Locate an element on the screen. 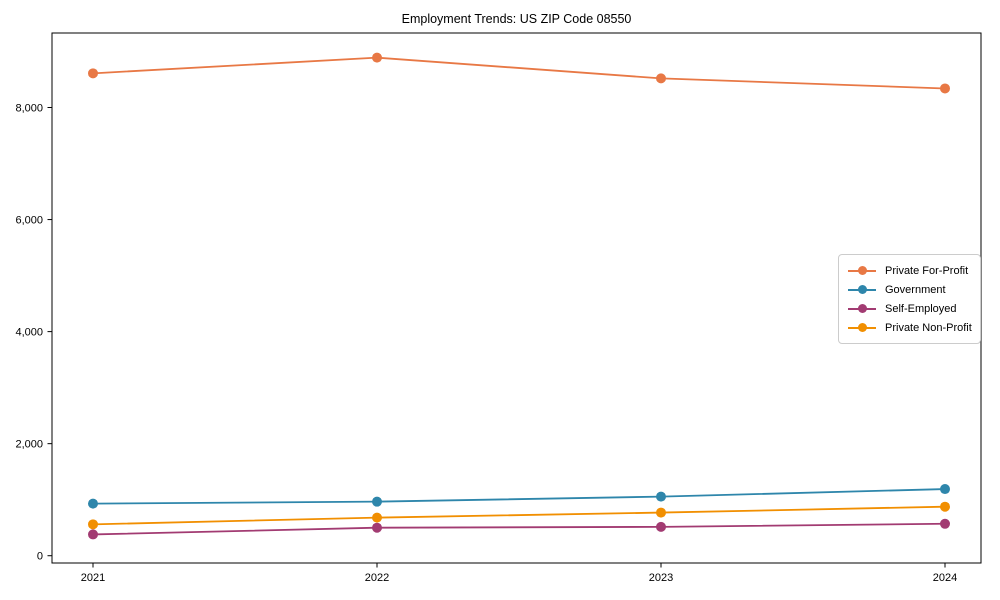 The image size is (1000, 600). series-line-self-employed is located at coordinates (519, 529).